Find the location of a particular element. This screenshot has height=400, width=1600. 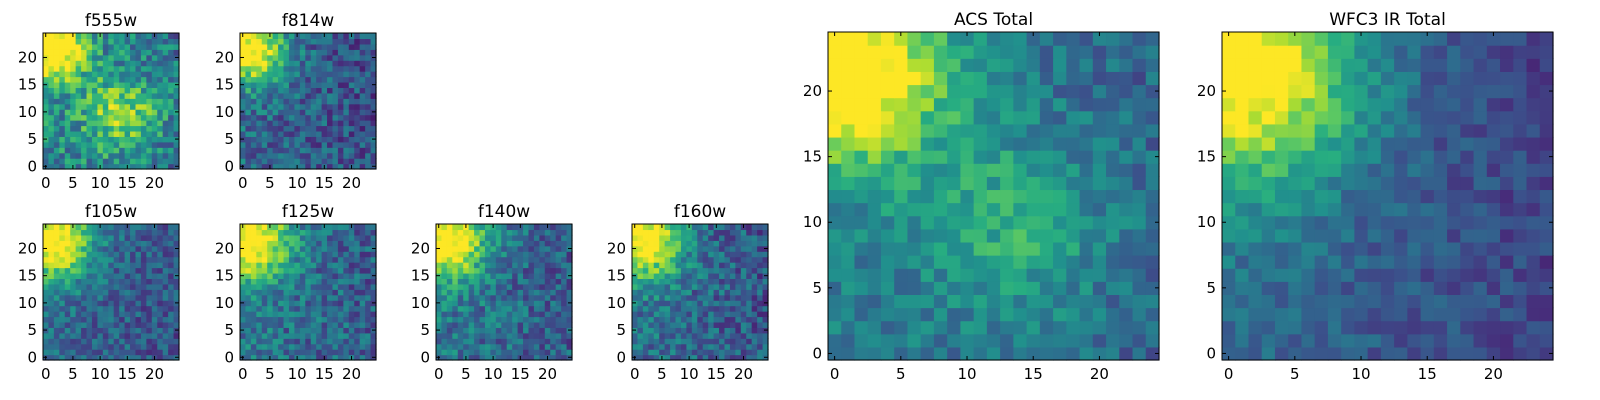

x-tick-label: 0 is located at coordinates (243, 183).